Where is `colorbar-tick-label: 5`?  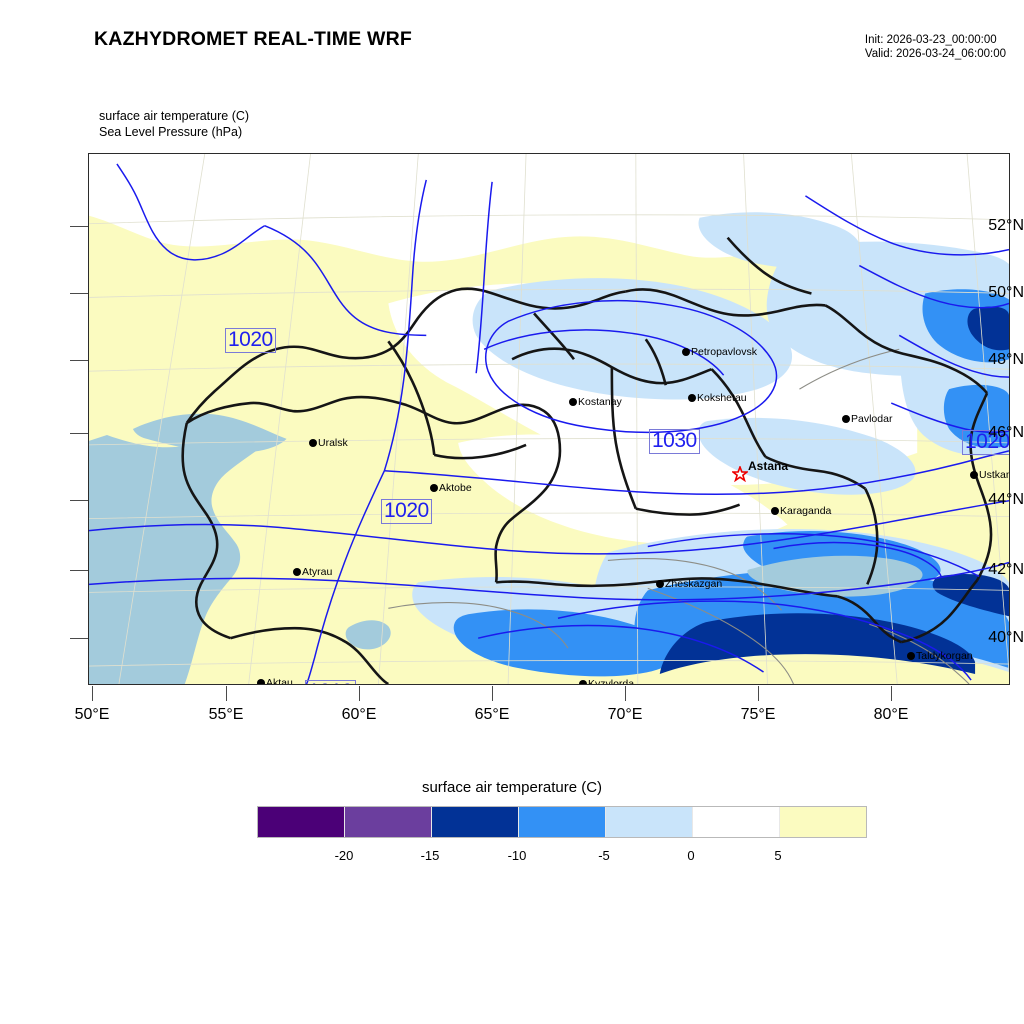 colorbar-tick-label: 5 is located at coordinates (778, 855).